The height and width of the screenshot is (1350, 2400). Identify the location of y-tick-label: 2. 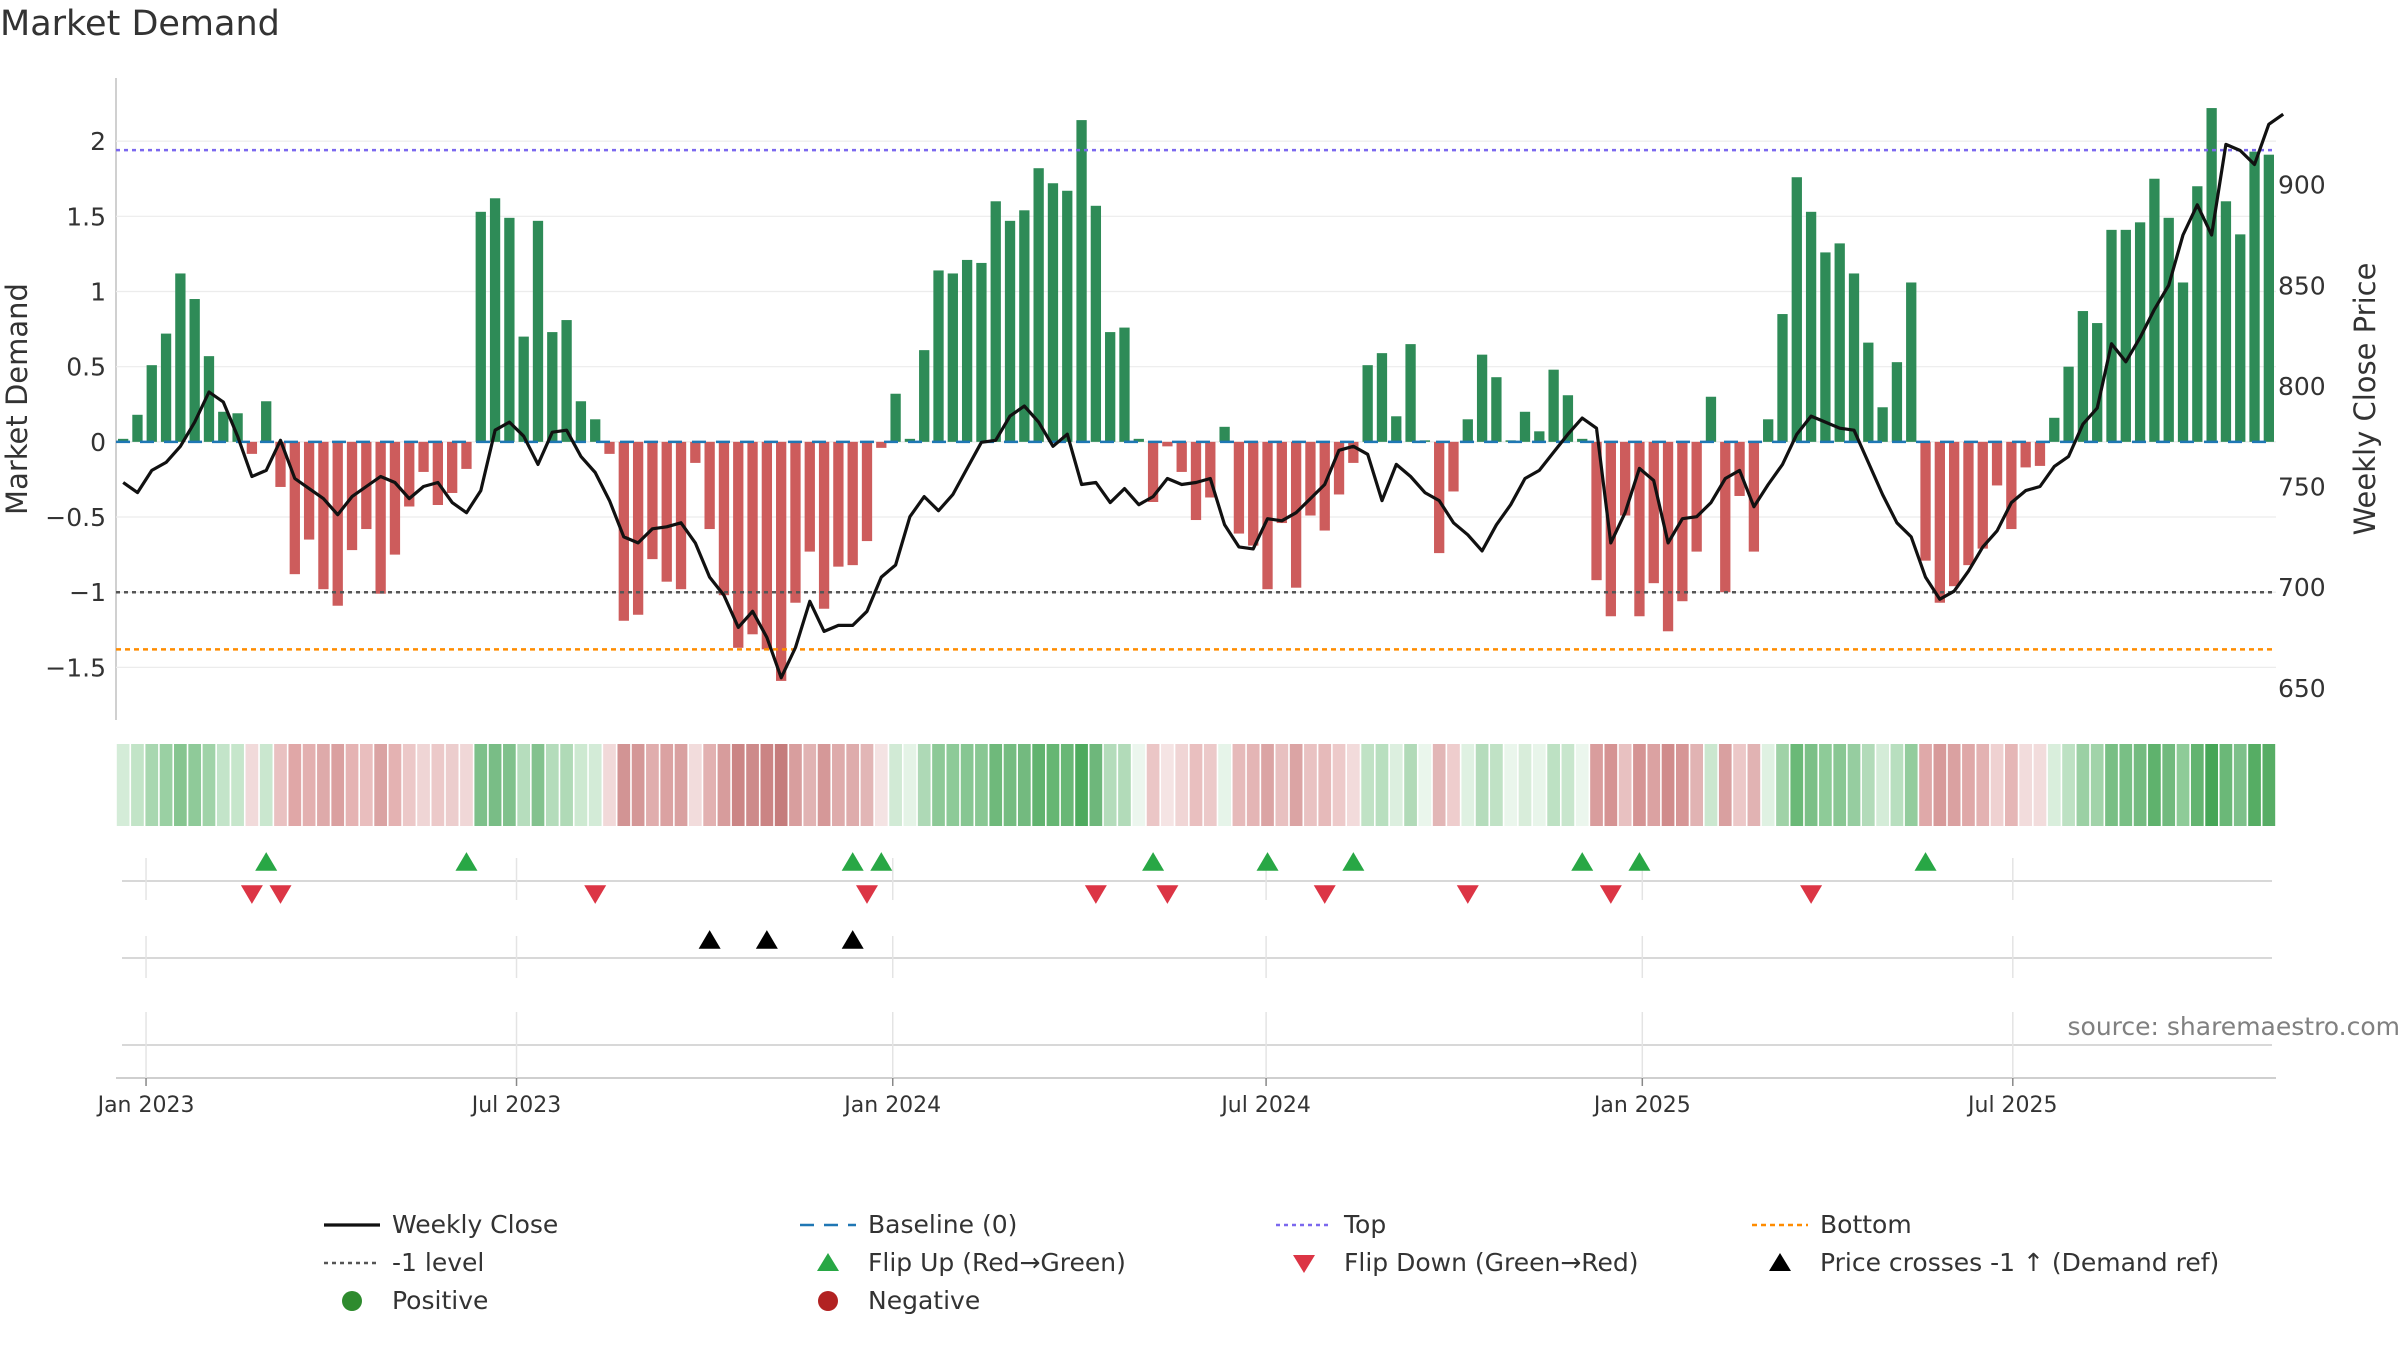
(98, 141).